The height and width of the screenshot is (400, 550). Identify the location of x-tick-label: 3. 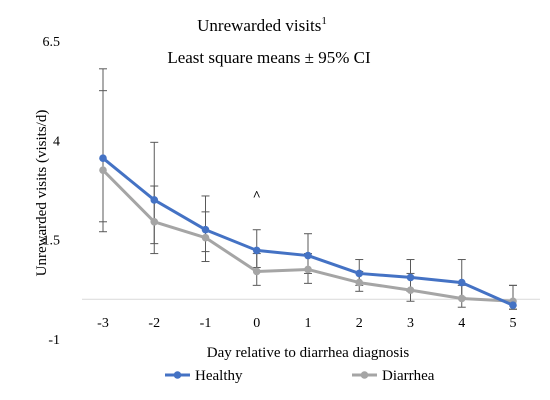
(410, 323).